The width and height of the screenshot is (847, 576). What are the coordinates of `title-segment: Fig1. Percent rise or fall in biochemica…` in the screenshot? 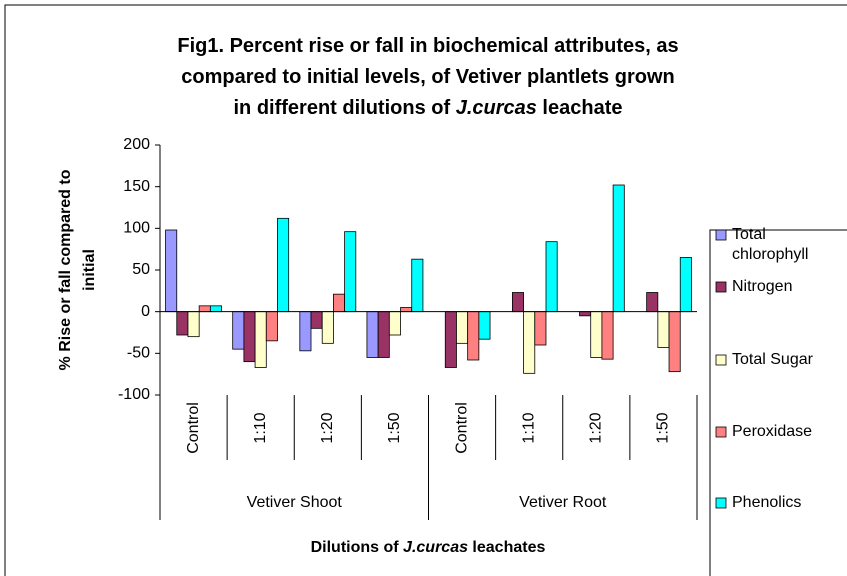 It's located at (427, 46).